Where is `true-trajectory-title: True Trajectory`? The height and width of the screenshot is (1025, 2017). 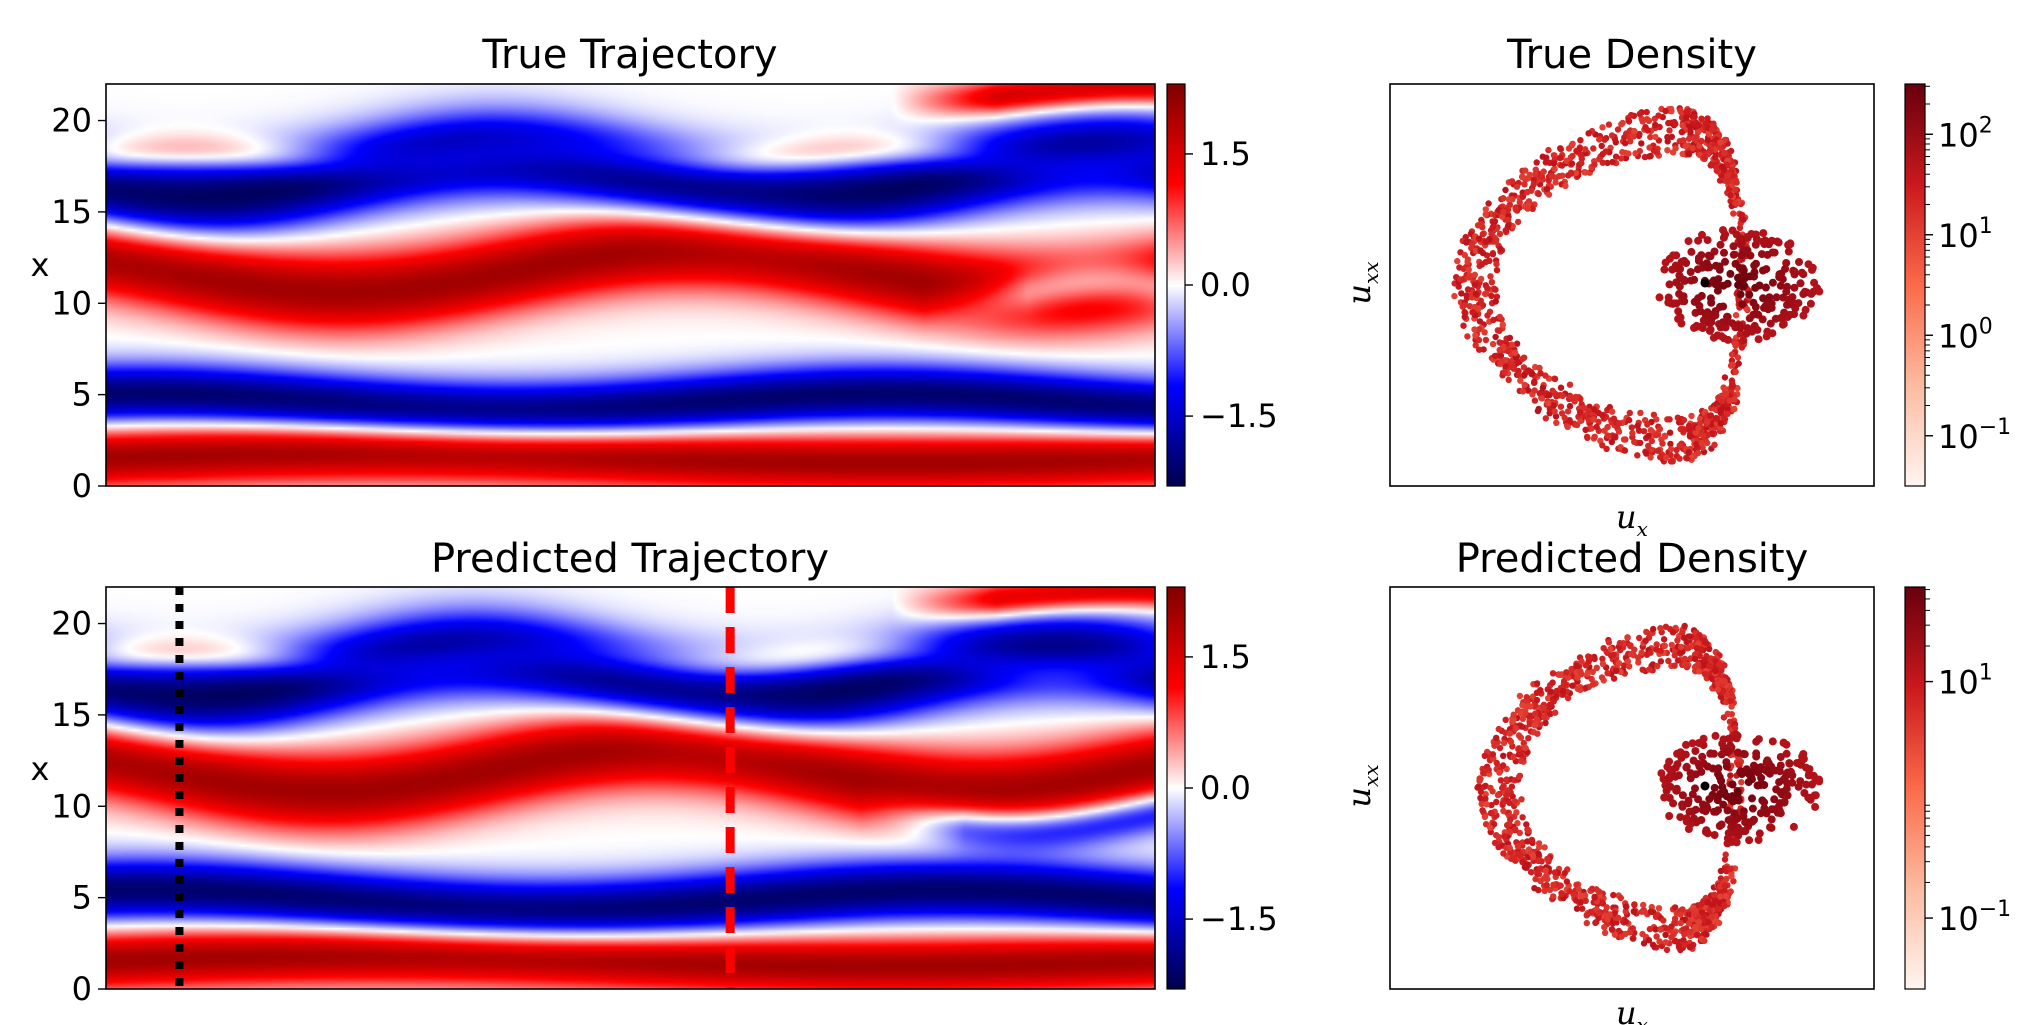
true-trajectory-title: True Trajectory is located at coordinates (629, 55).